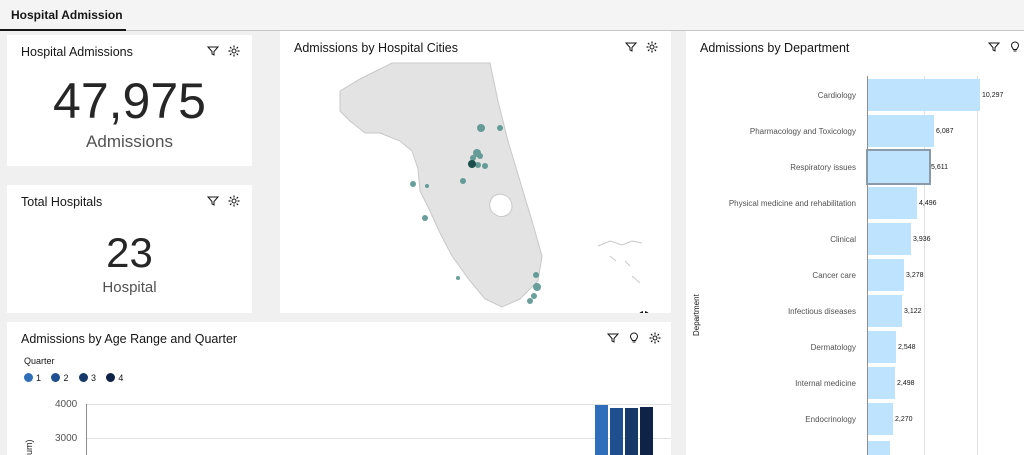 This screenshot has width=1024, height=455. What do you see at coordinates (77, 52) in the screenshot?
I see `card-title: Hospital Admissions` at bounding box center [77, 52].